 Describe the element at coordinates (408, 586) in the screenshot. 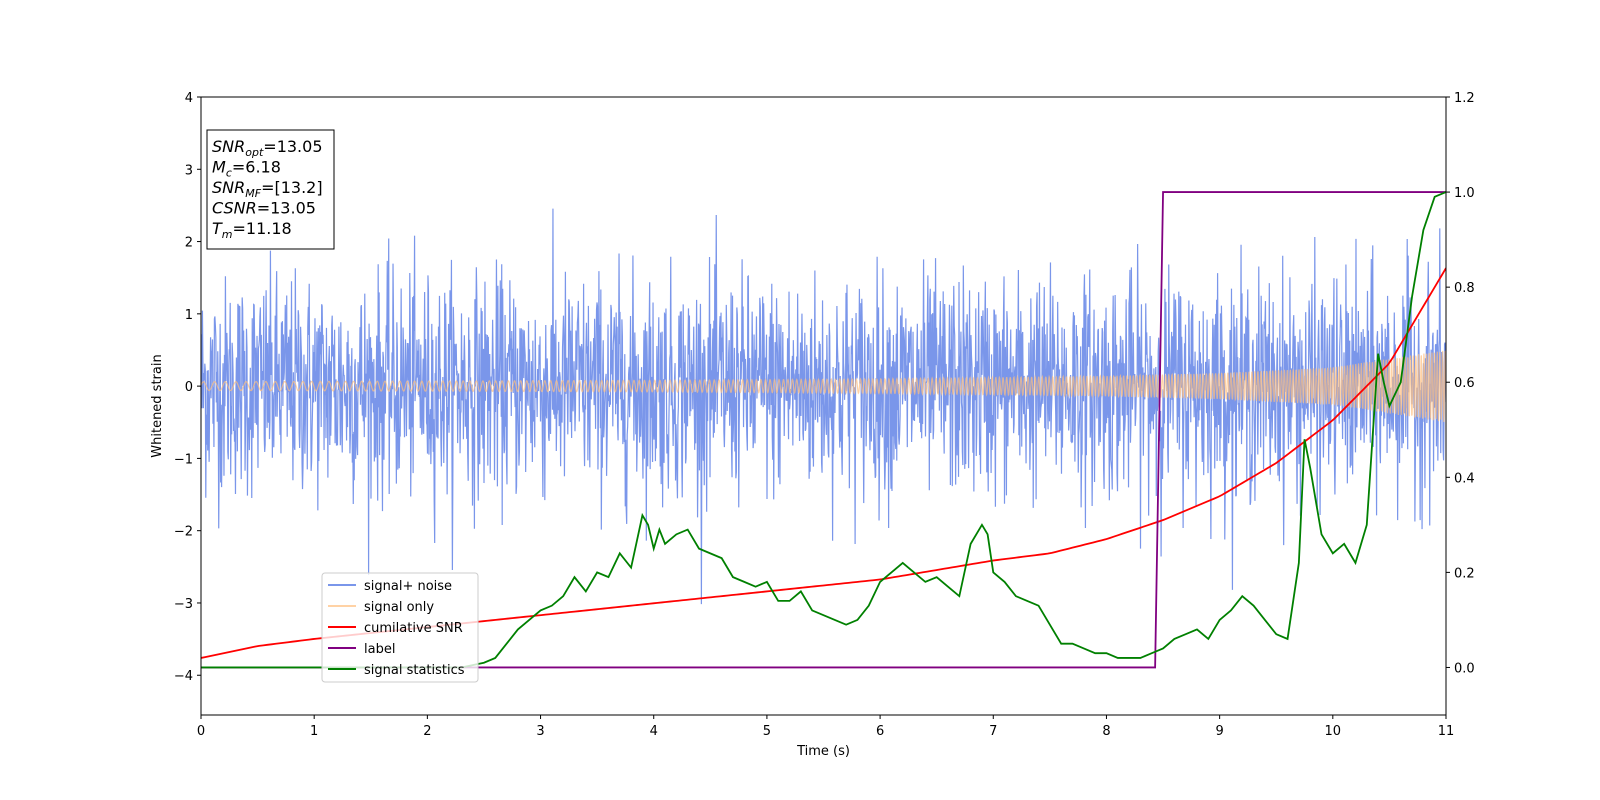

I see `legend-label: signal+ noise` at that location.